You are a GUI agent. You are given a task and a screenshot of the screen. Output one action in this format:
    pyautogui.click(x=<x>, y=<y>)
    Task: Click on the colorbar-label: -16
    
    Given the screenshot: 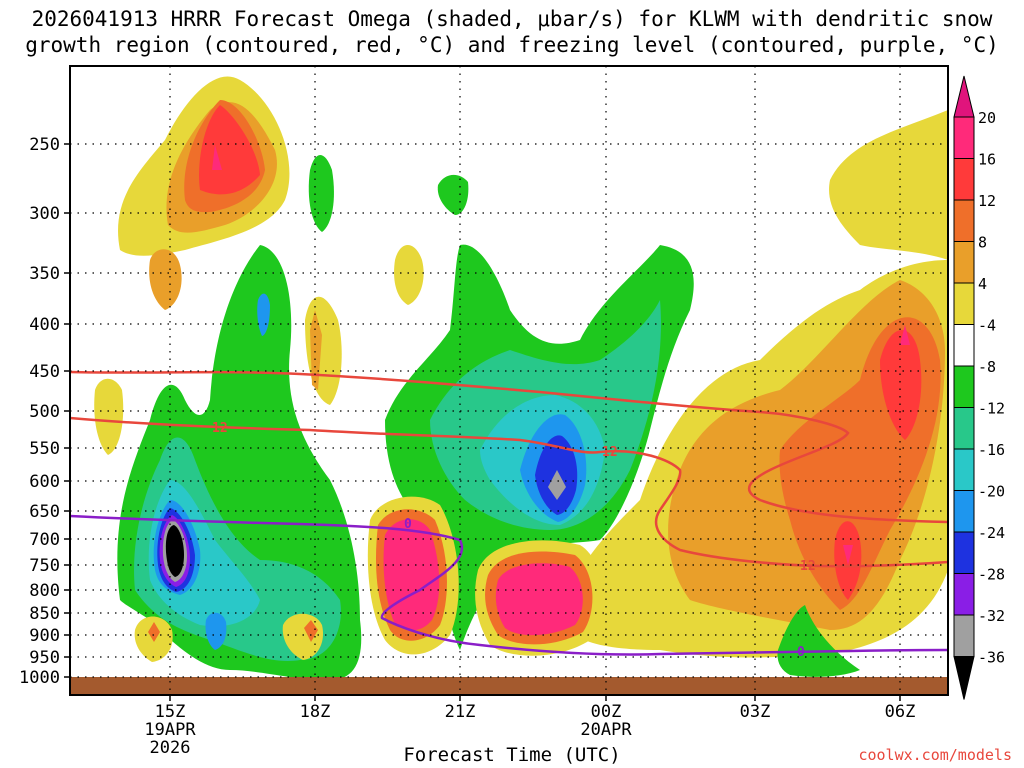 What is the action you would take?
    pyautogui.click(x=991, y=450)
    